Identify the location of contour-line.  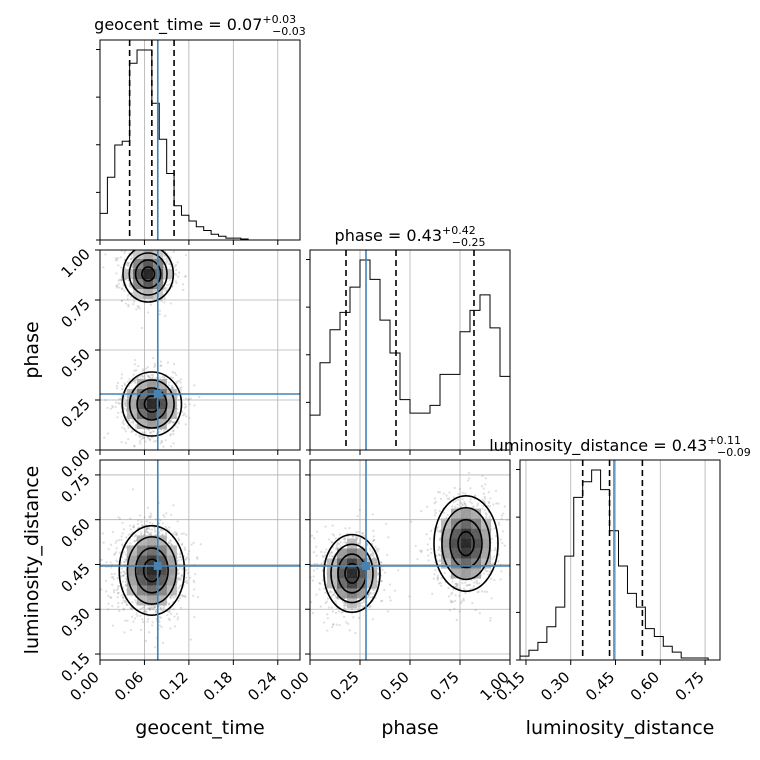
(152, 404).